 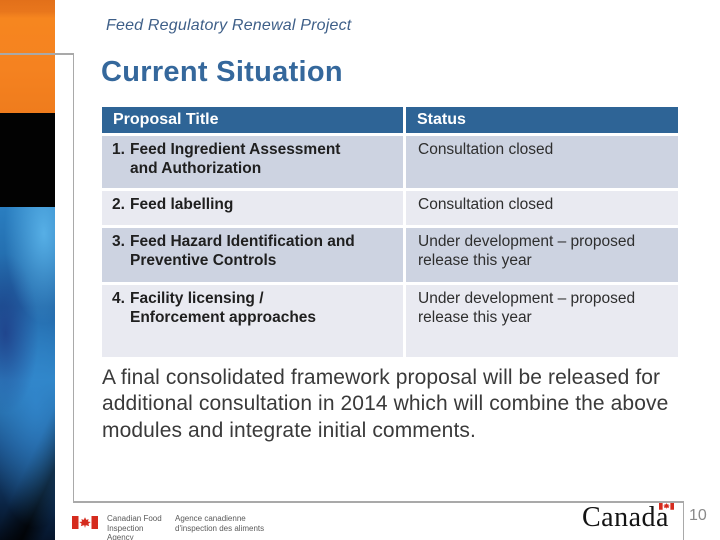 I want to click on cfia-en-line1: Canadian Food, so click(x=134, y=518).